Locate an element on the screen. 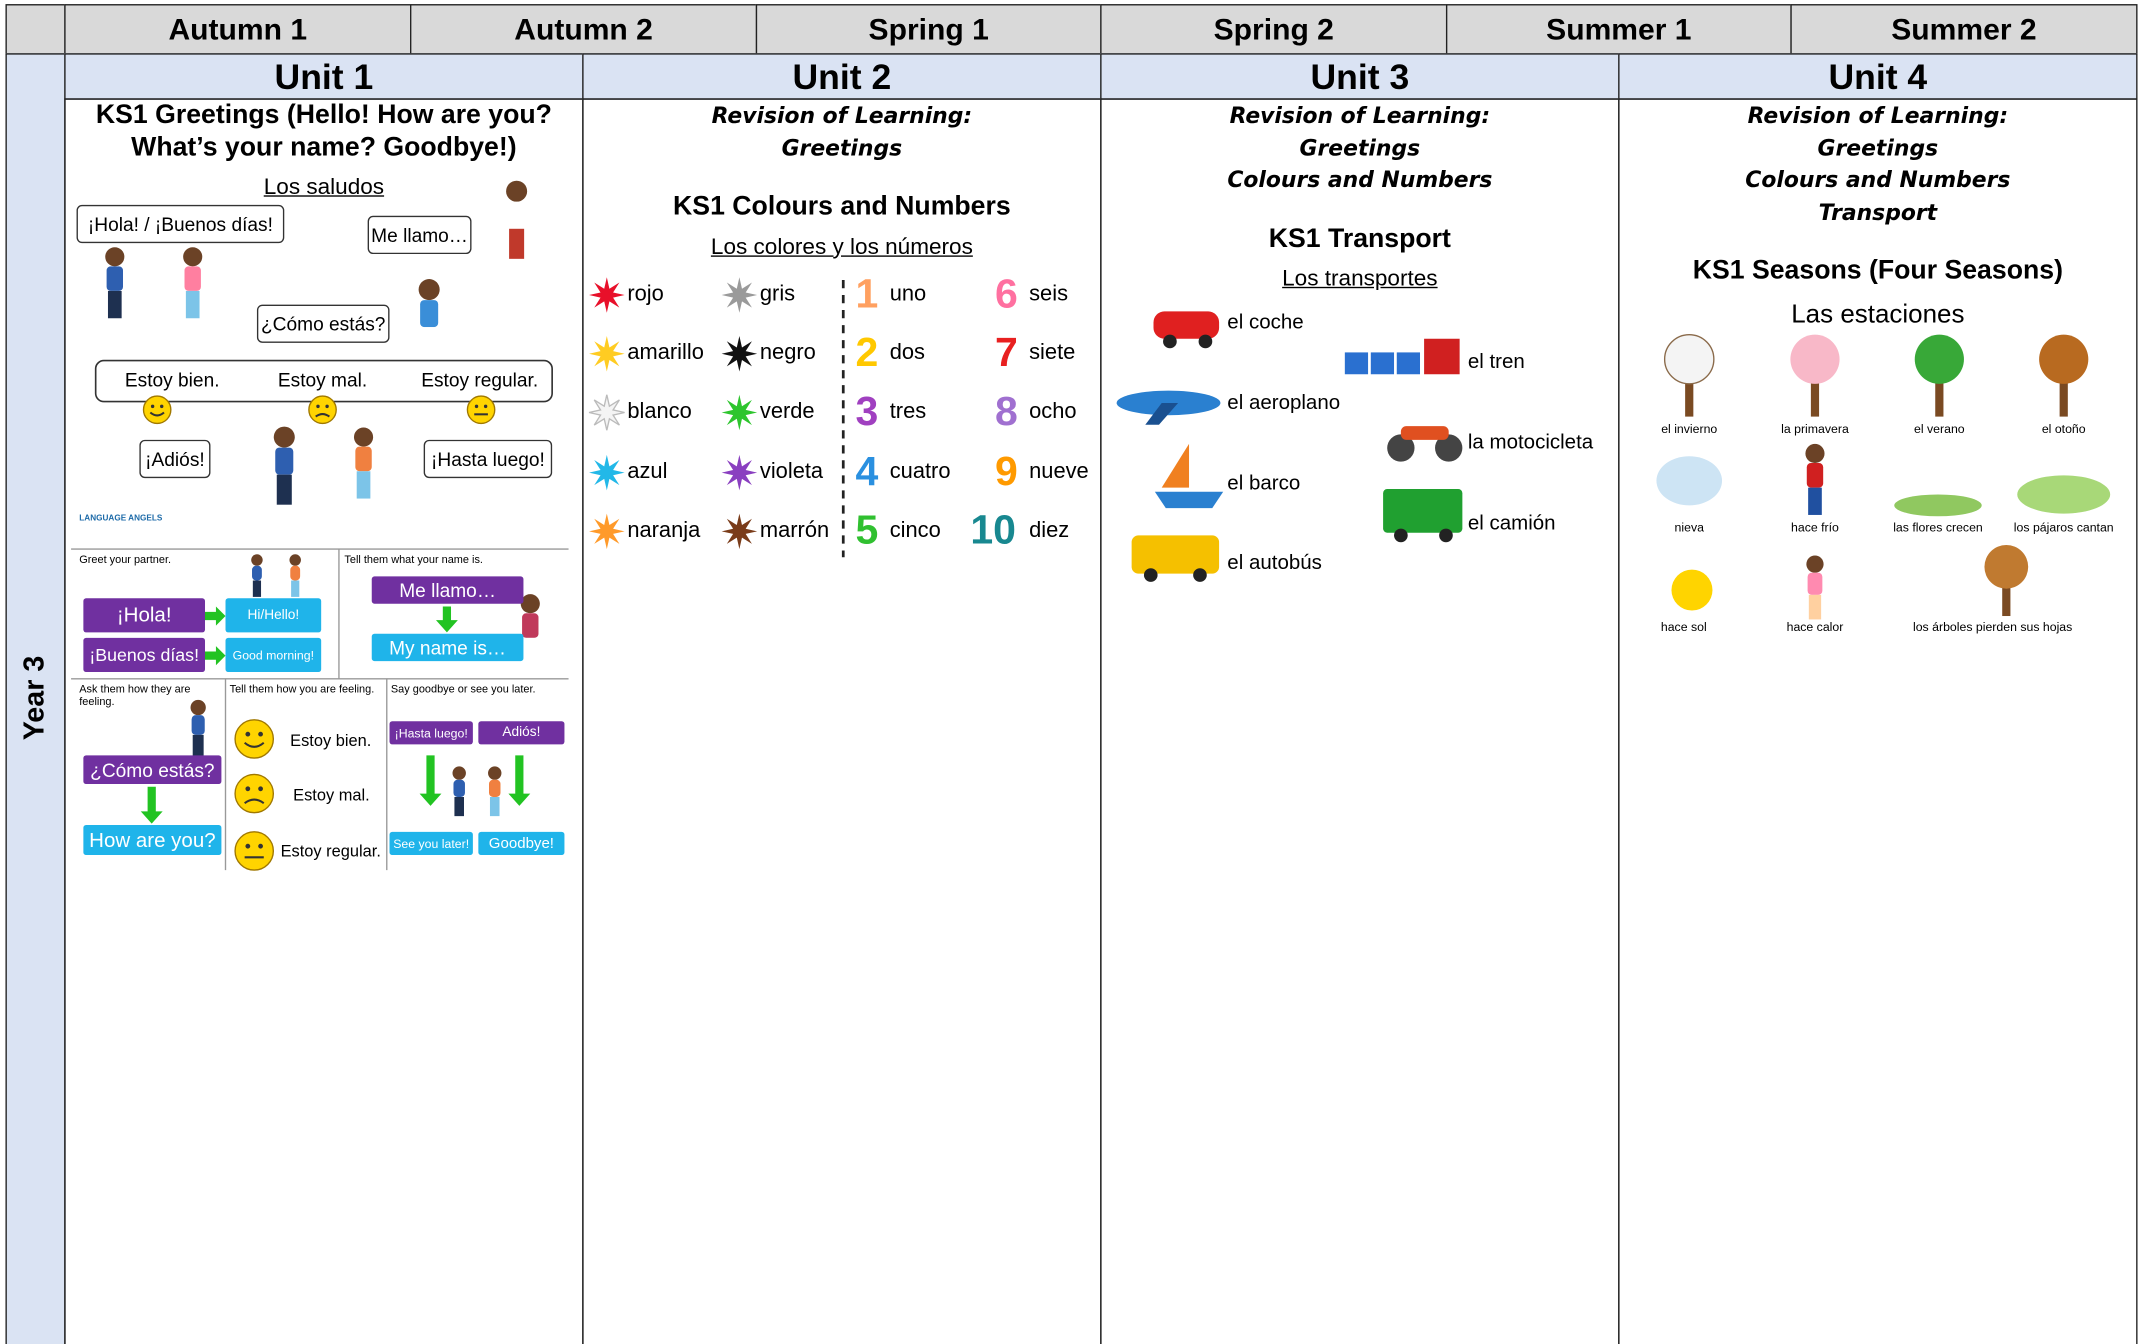 The image size is (2143, 1344). term-header: Summer 1 is located at coordinates (1618, 29).